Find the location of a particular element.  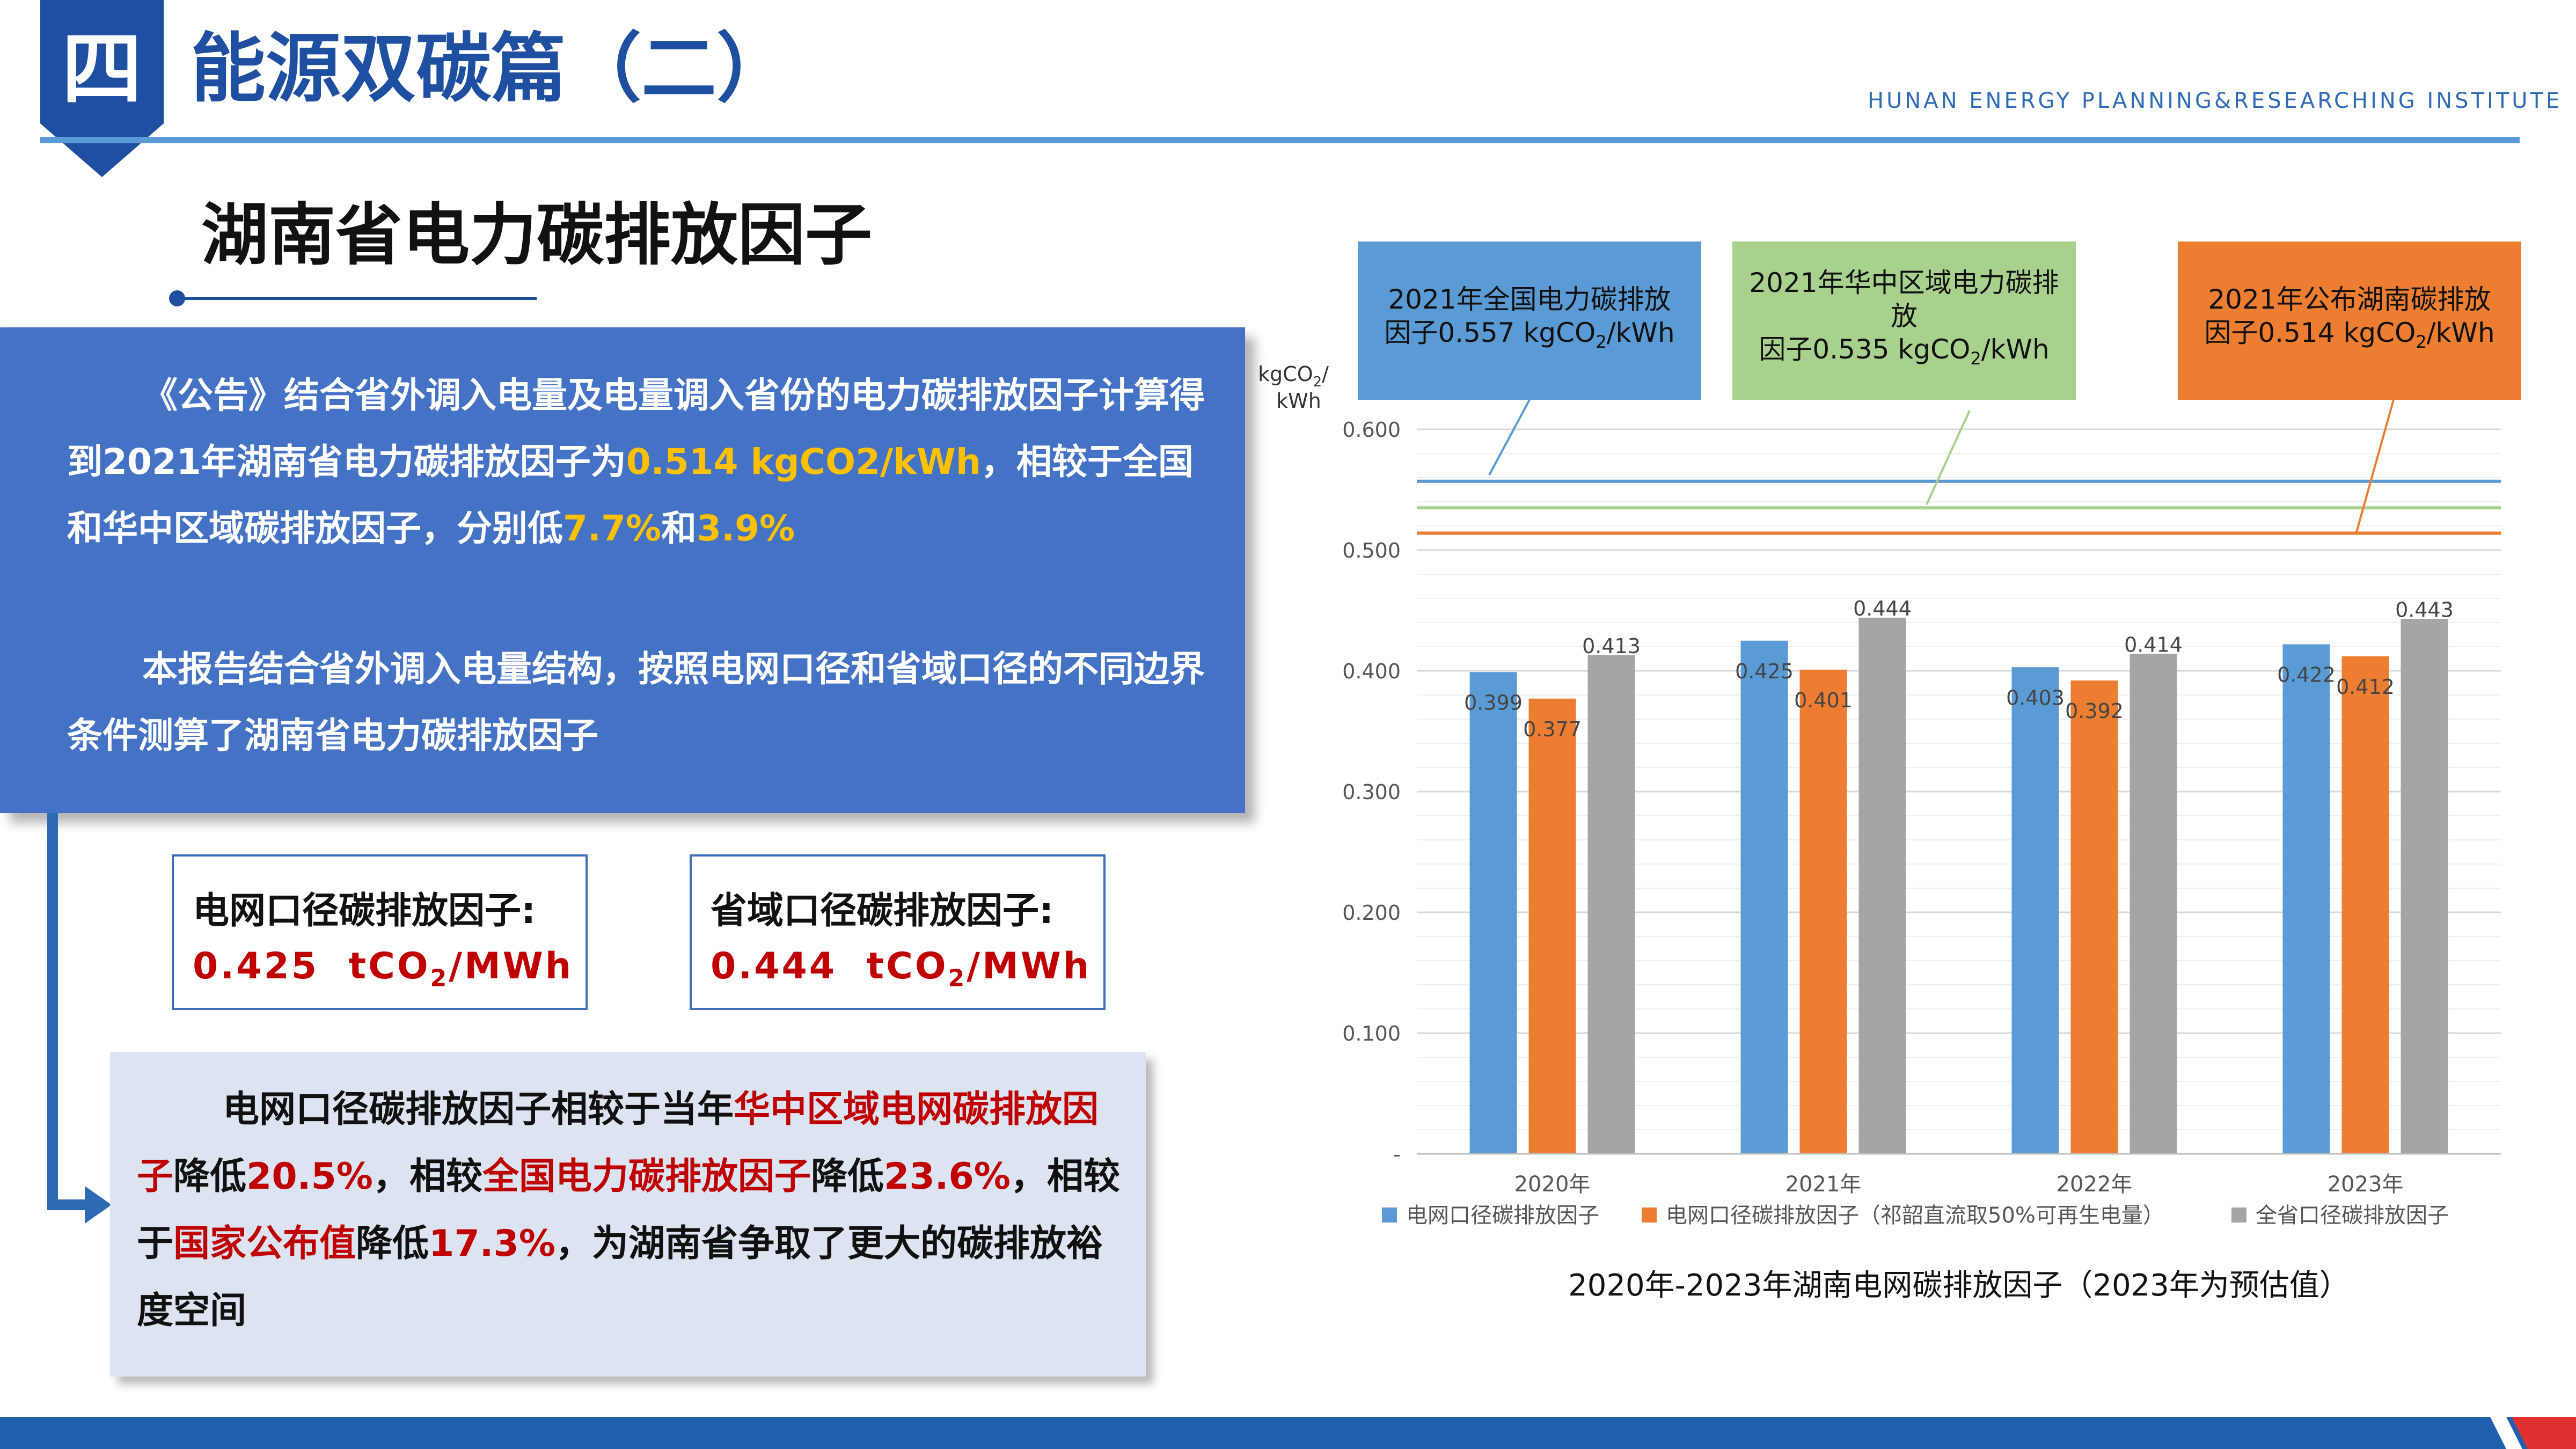

chart-bars is located at coordinates (1958, 886).